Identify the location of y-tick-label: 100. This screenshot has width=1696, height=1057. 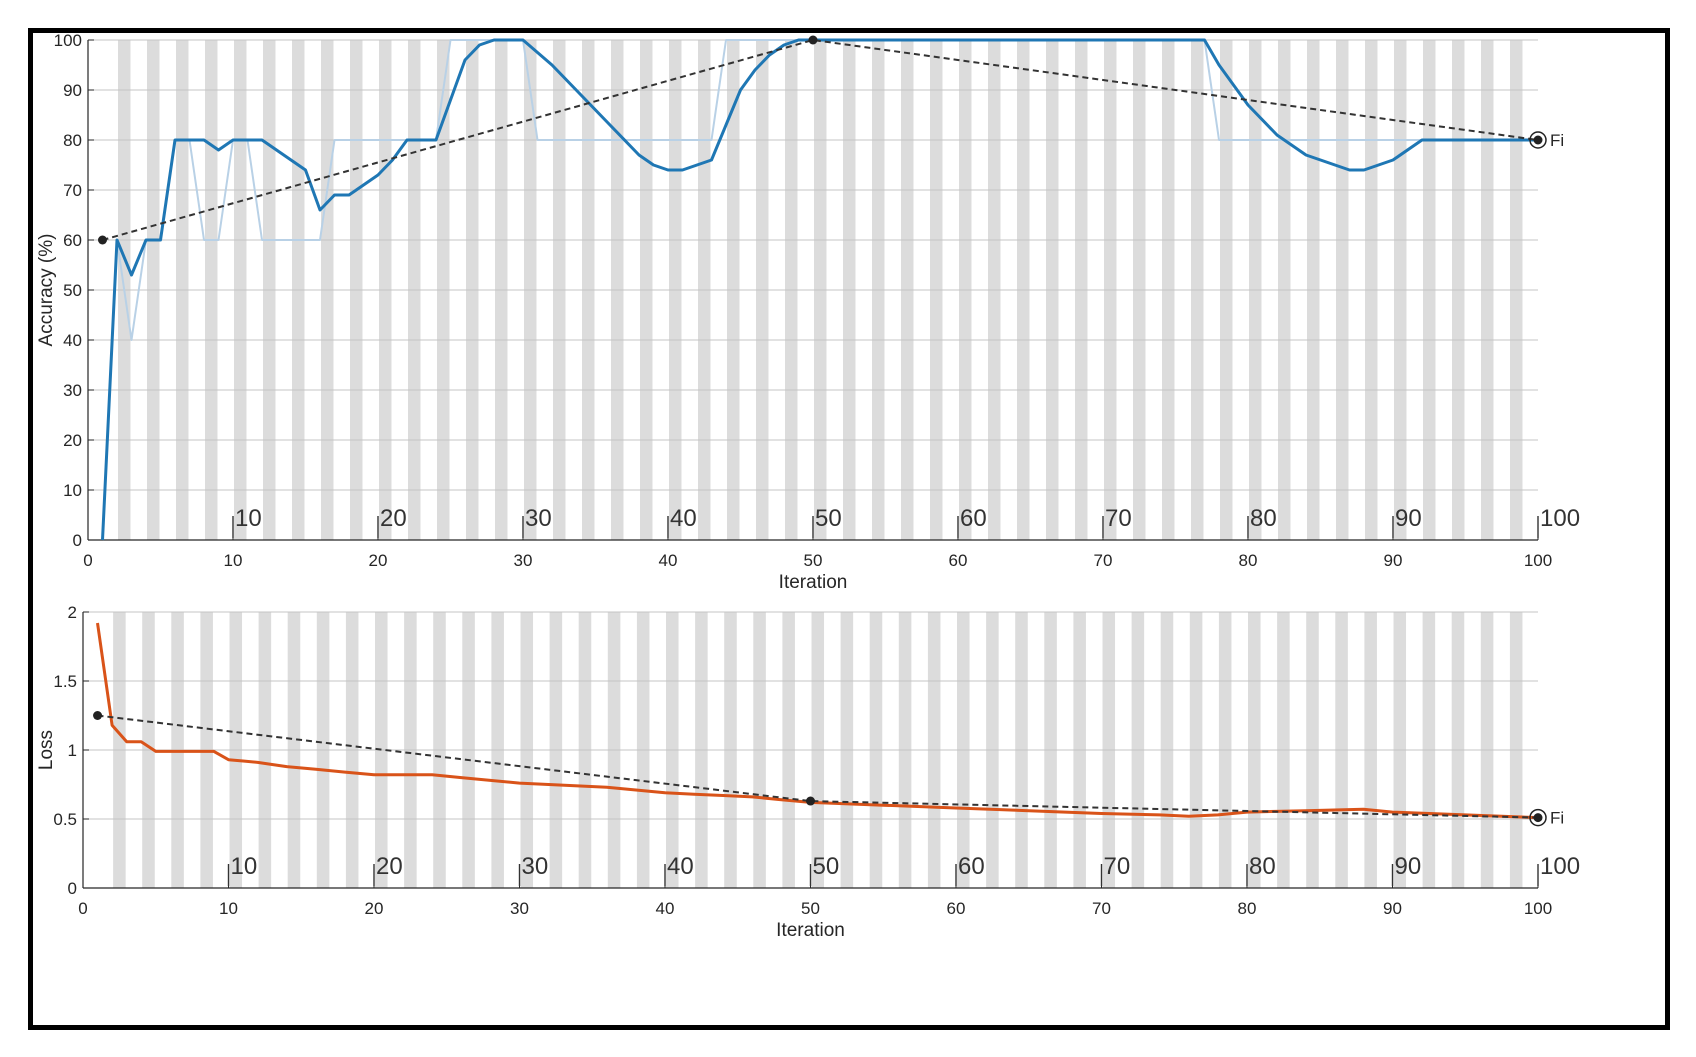
(68, 40).